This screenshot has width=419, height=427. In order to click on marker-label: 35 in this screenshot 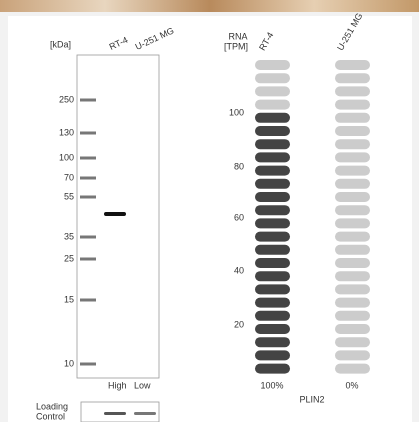, I will do `click(69, 236)`.